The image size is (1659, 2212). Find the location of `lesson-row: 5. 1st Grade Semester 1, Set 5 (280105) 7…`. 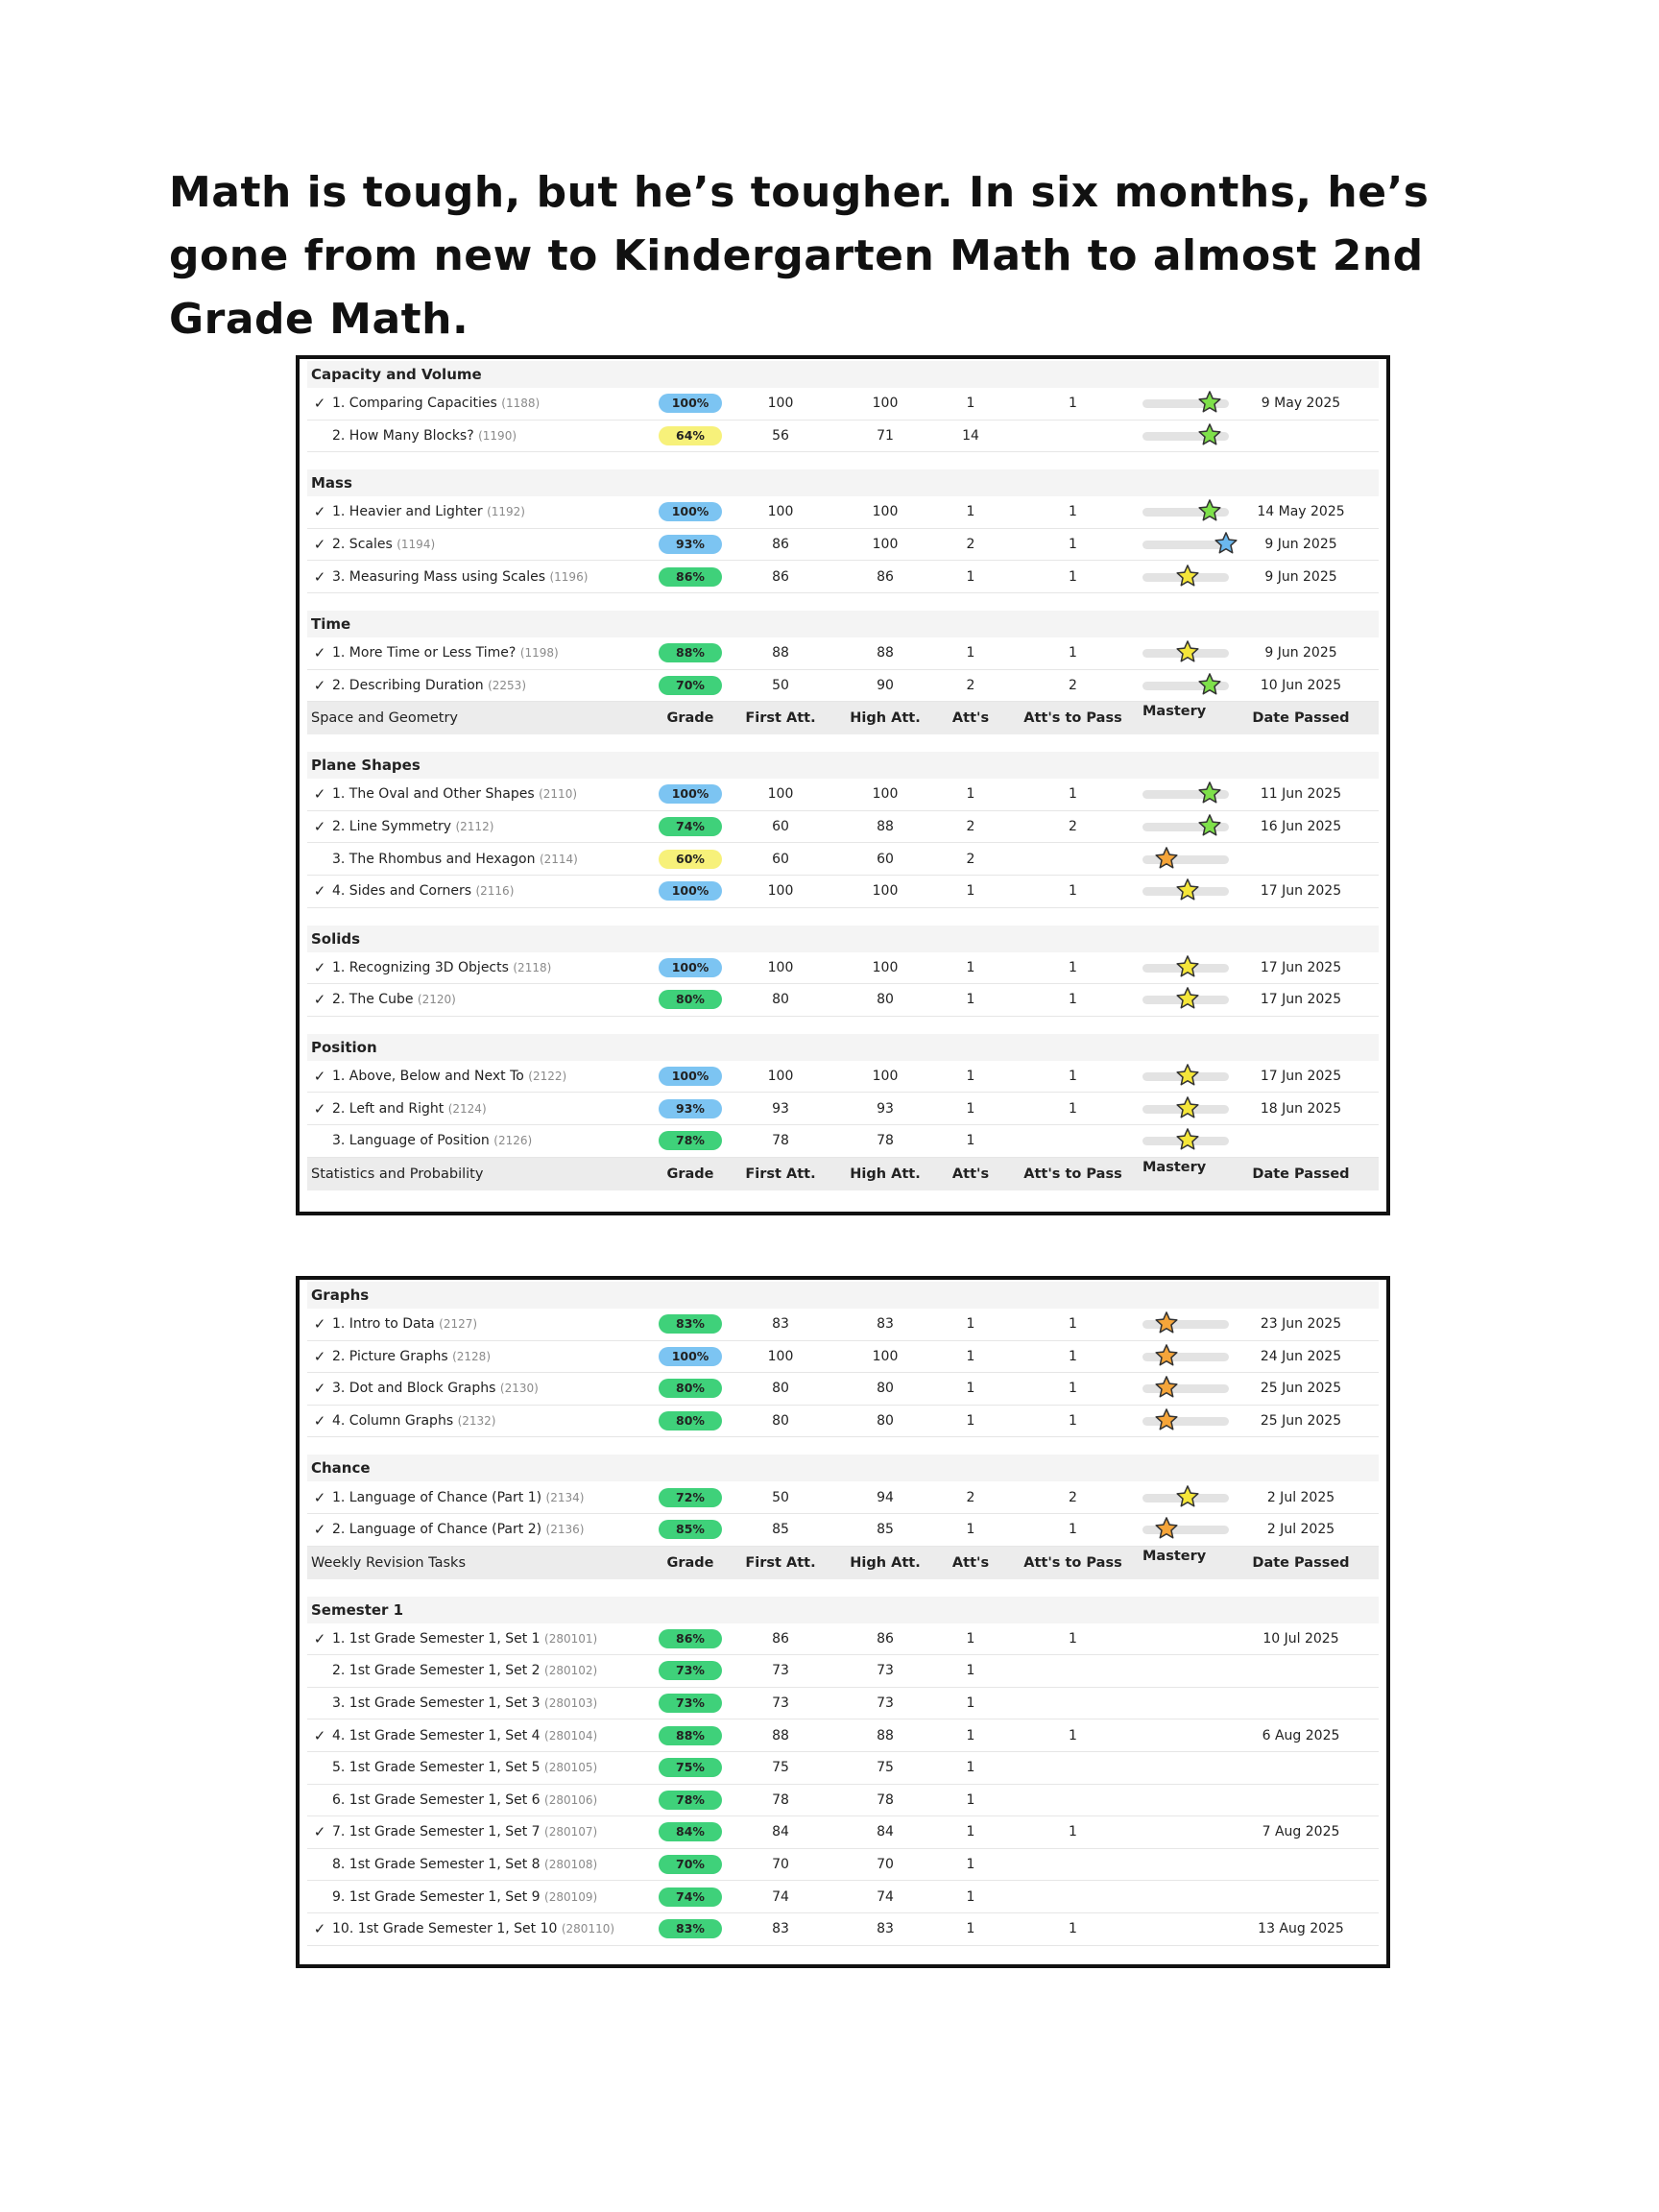

lesson-row: 5. 1st Grade Semester 1, Set 5 (280105) 7… is located at coordinates (843, 1768).